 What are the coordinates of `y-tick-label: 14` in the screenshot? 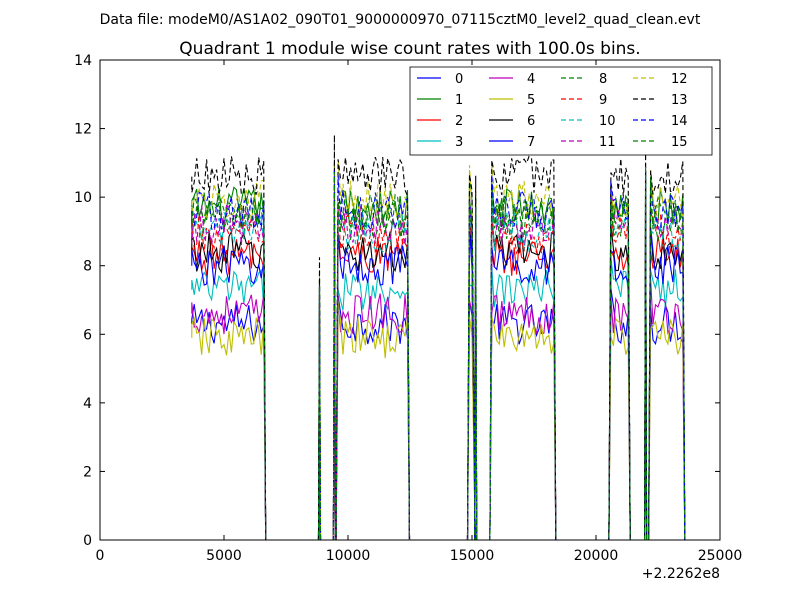 It's located at (83, 61).